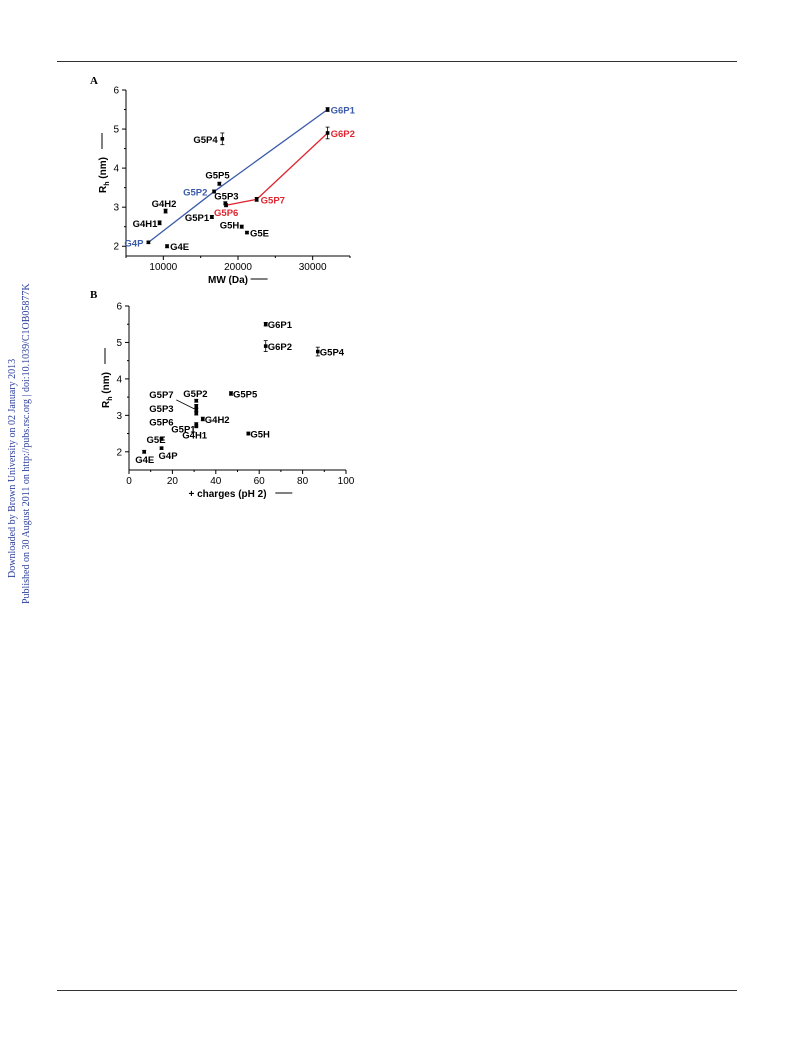 The width and height of the screenshot is (793, 1039). Describe the element at coordinates (94, 81) in the screenshot. I see `panel-a-label: A` at that location.